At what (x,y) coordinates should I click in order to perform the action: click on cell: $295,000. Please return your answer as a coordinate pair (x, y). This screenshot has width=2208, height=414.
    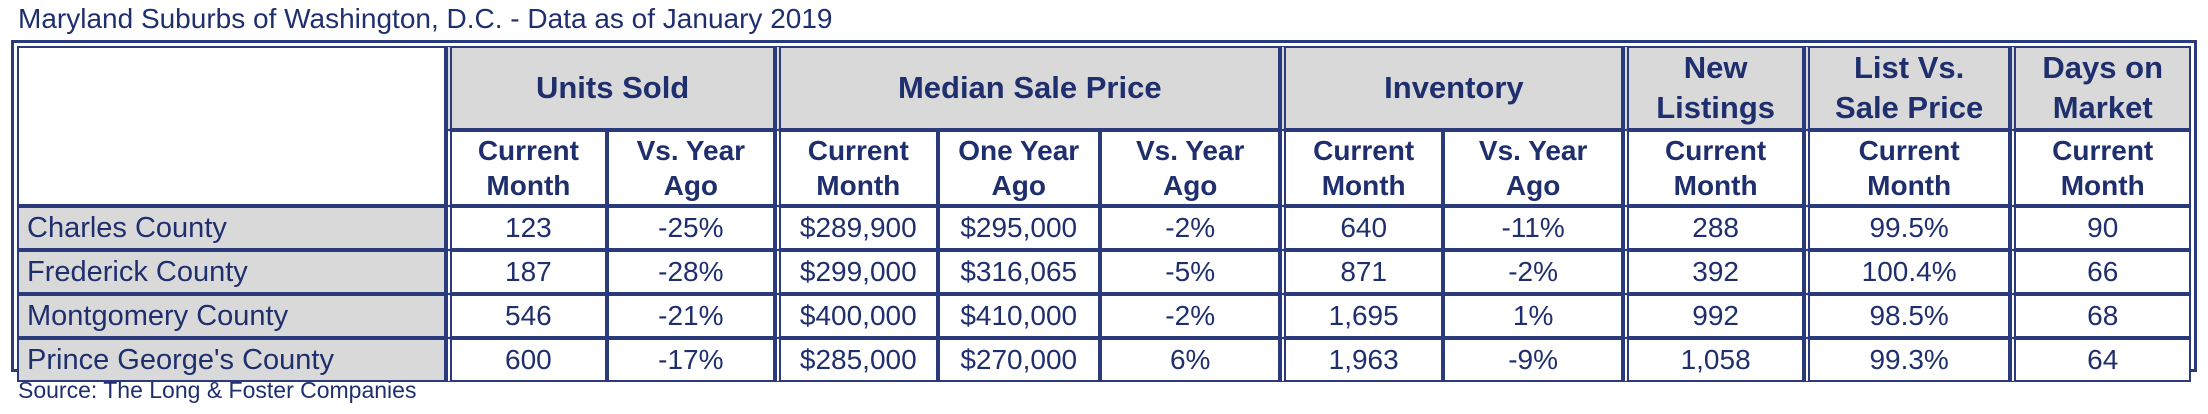
    Looking at the image, I should click on (1018, 228).